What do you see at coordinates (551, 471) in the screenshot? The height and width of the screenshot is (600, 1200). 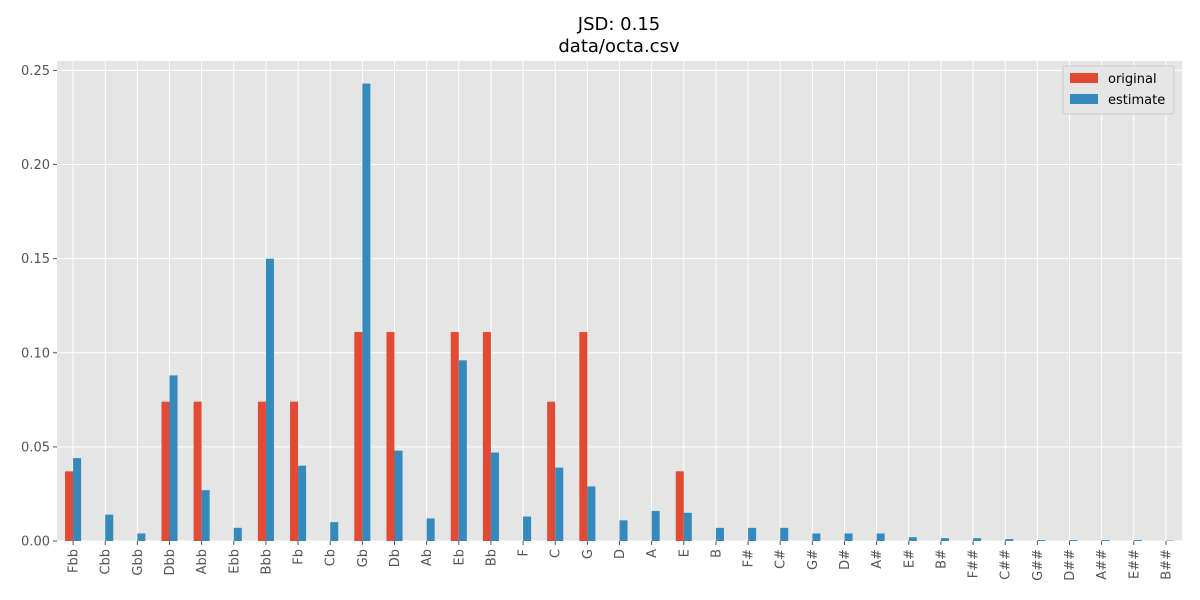 I see `bar-original-C` at bounding box center [551, 471].